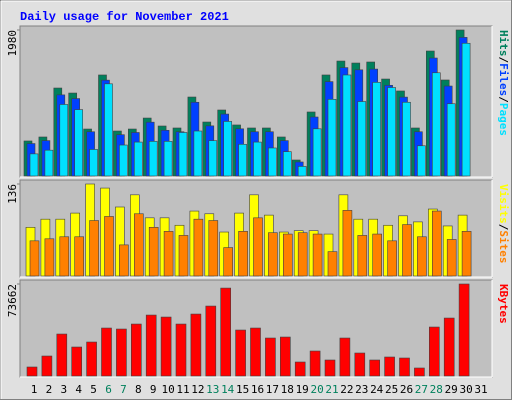 This screenshot has height=400, width=512. What do you see at coordinates (34, 389) in the screenshot?
I see `x-tick-label: 1` at bounding box center [34, 389].